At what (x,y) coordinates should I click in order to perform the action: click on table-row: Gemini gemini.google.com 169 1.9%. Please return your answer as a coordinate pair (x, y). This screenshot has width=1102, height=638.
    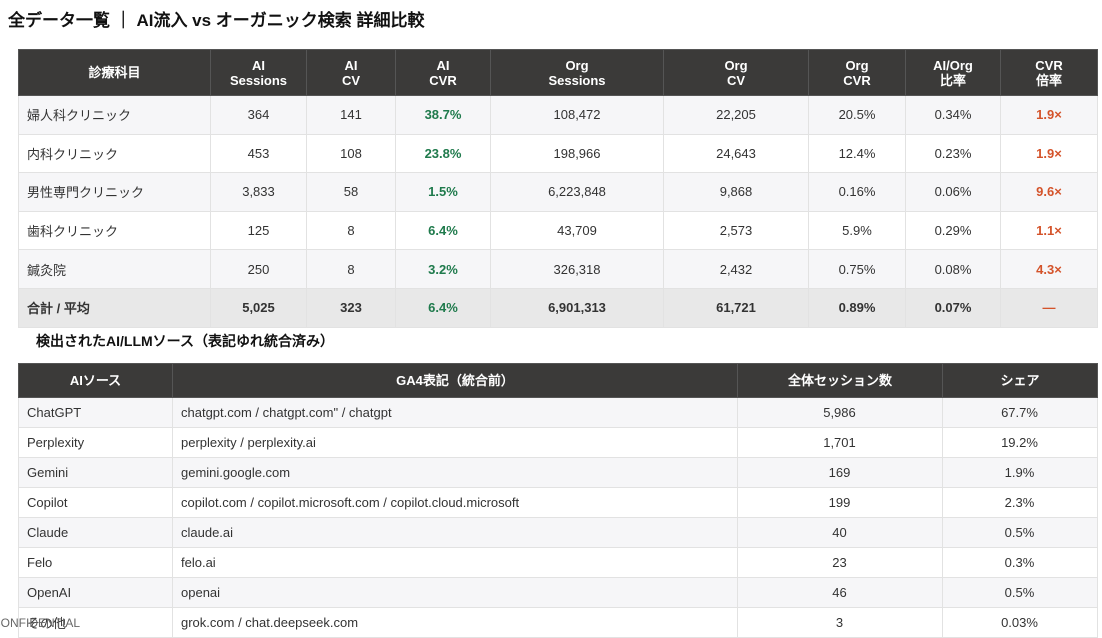
    Looking at the image, I should click on (558, 472).